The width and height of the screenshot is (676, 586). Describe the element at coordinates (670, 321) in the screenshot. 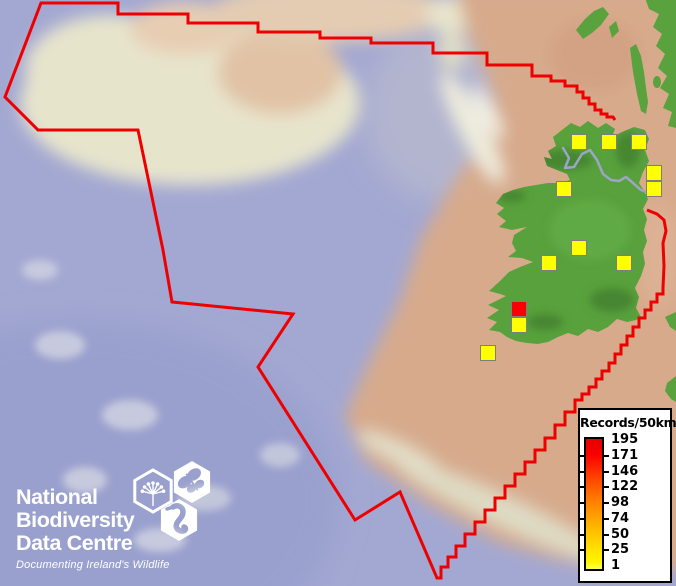

I see `wales-coast-patch` at that location.